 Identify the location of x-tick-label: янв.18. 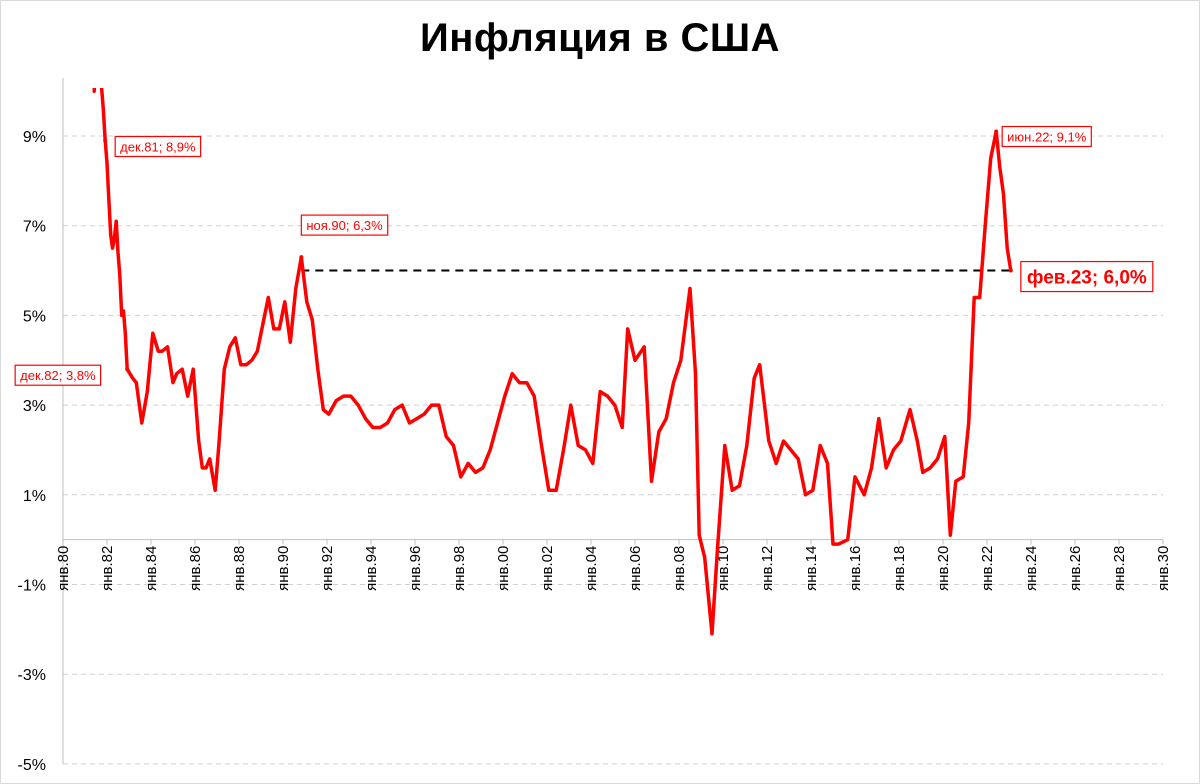
(899, 568).